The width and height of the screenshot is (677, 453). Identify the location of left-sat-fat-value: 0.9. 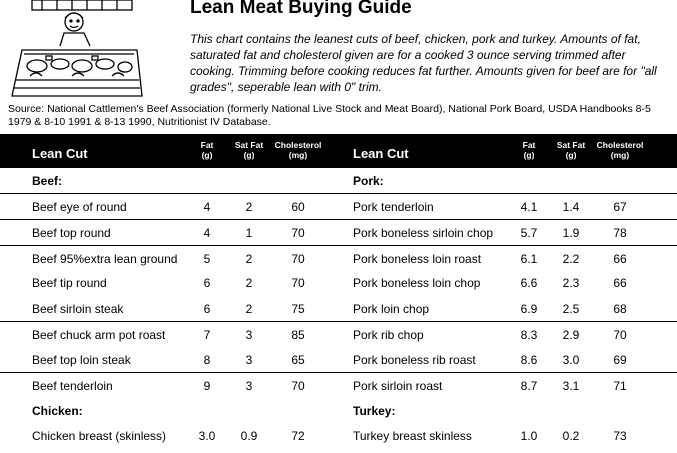
(249, 436).